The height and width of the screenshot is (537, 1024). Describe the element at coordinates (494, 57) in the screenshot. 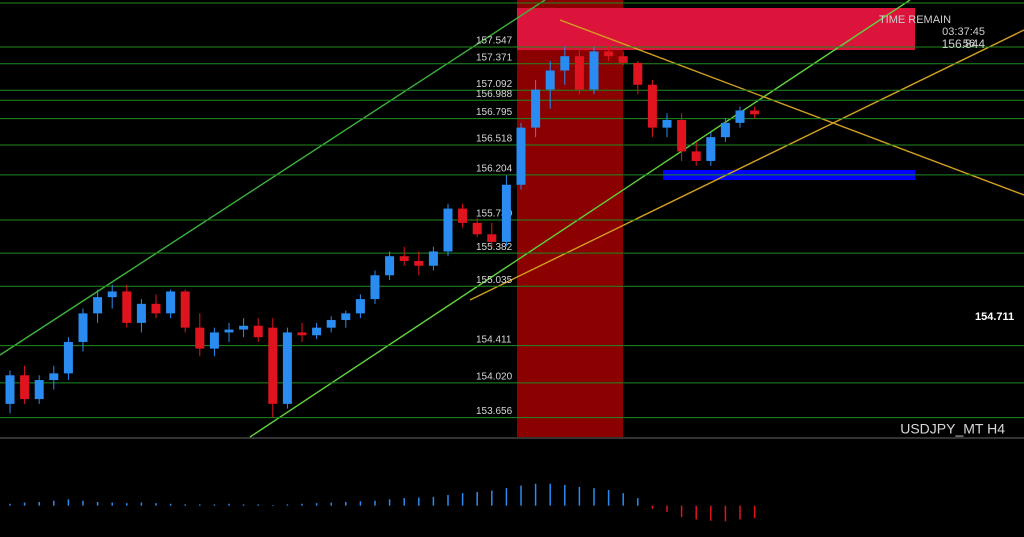

I see `level-label: 157.371` at that location.